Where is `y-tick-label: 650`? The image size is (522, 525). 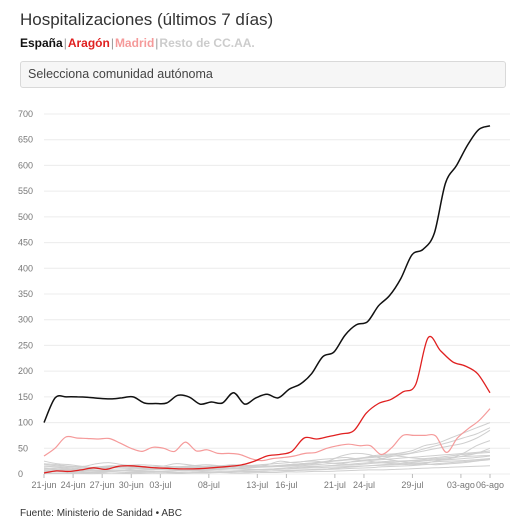 y-tick-label: 650 is located at coordinates (25, 140).